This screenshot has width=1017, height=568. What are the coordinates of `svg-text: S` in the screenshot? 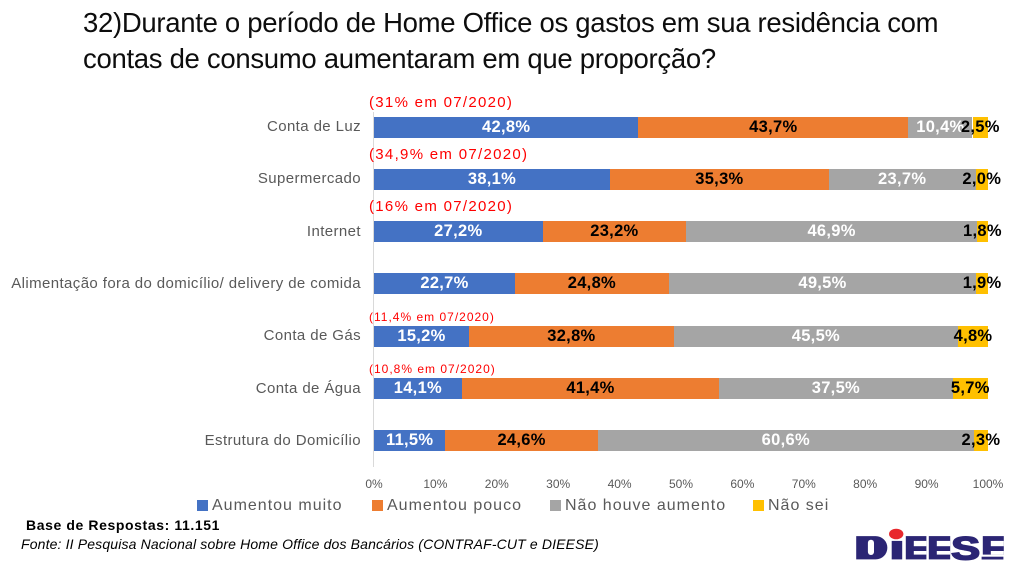 It's located at (965, 548).